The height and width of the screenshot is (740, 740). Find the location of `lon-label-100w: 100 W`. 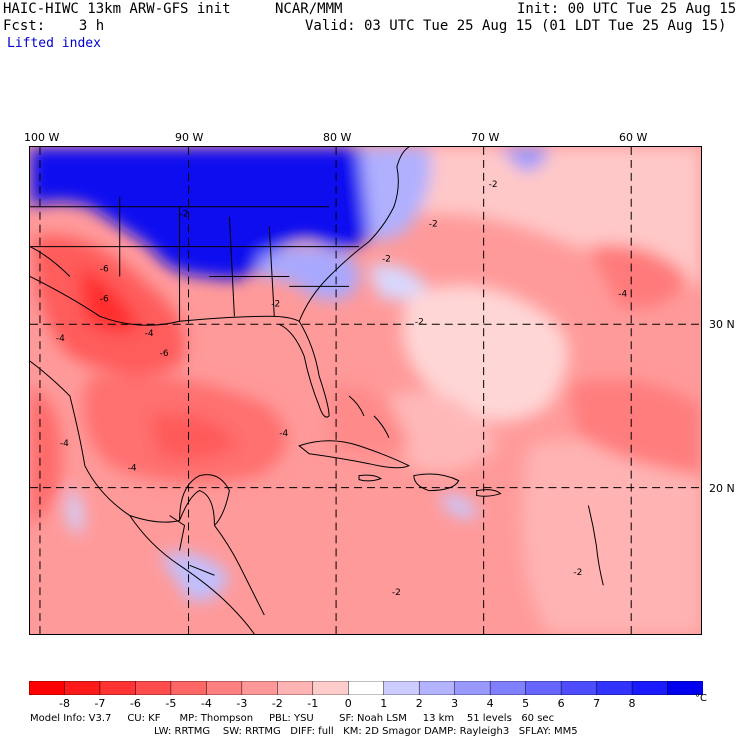

lon-label-100w: 100 W is located at coordinates (42, 137).